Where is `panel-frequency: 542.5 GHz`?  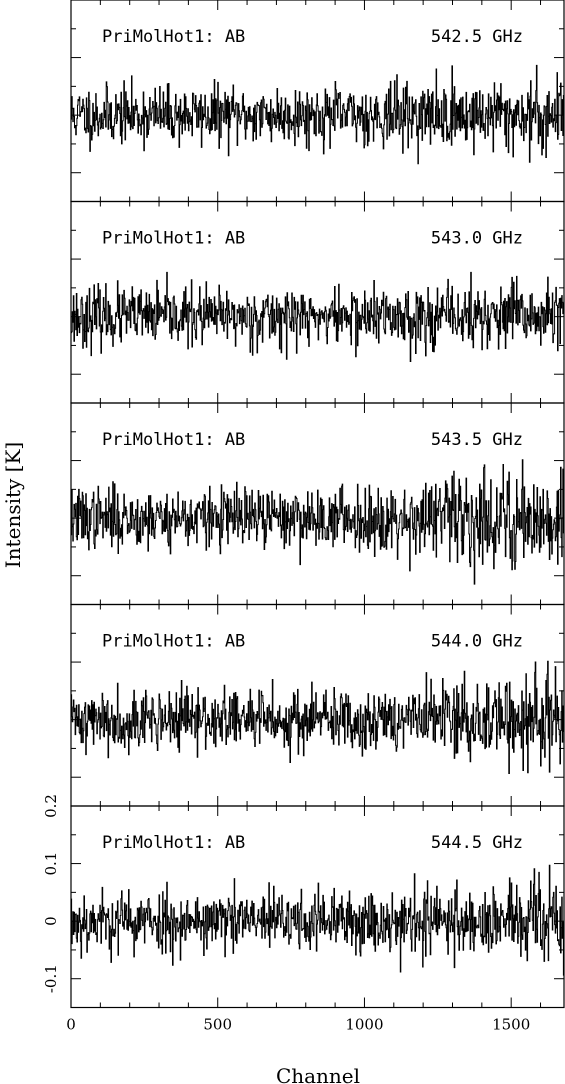 panel-frequency: 542.5 GHz is located at coordinates (477, 37).